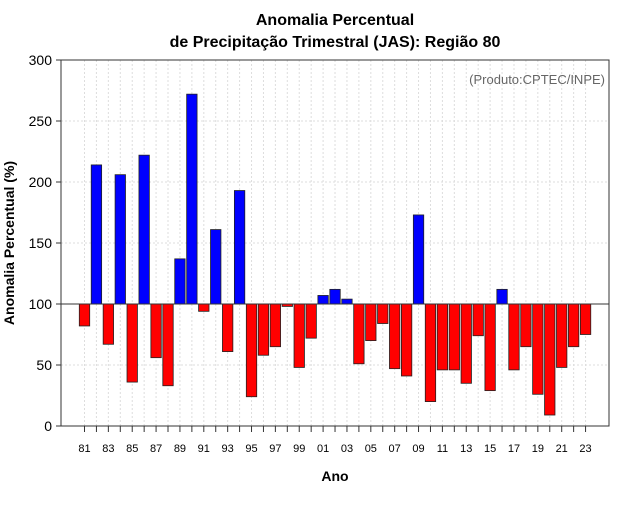  I want to click on x-tick-label: 99, so click(299, 449).